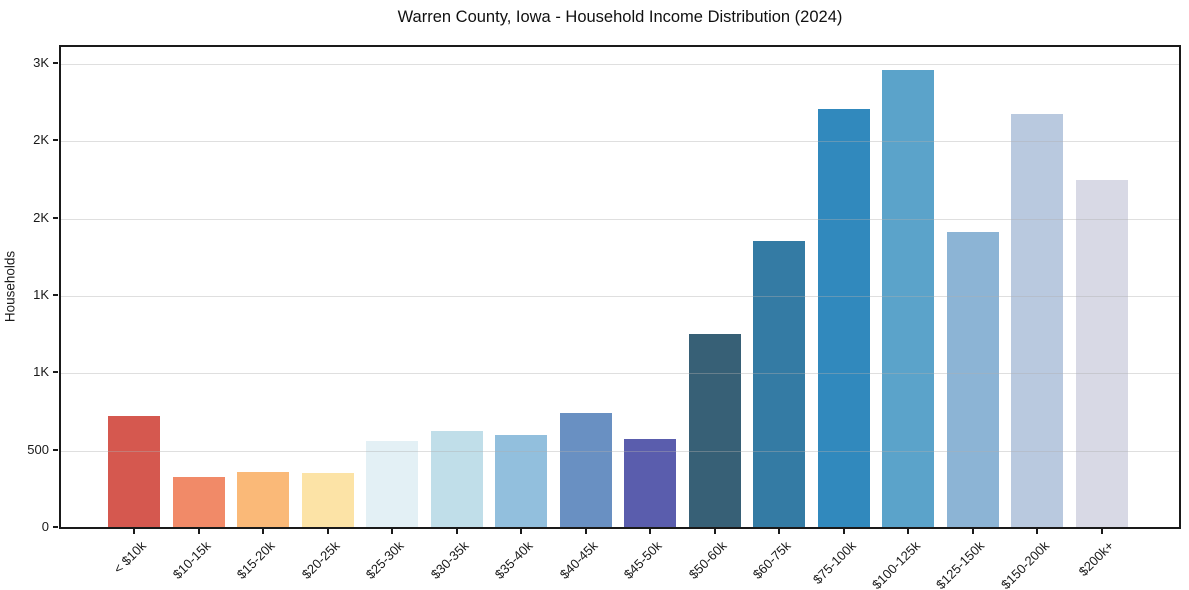 The height and width of the screenshot is (590, 1189). I want to click on bar-150-200k, so click(1037, 321).